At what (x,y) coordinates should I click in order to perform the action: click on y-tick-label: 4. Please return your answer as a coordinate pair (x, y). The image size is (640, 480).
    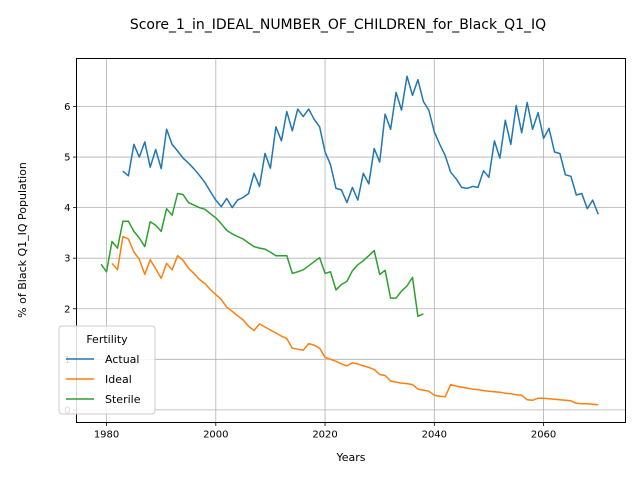
    Looking at the image, I should click on (67, 208).